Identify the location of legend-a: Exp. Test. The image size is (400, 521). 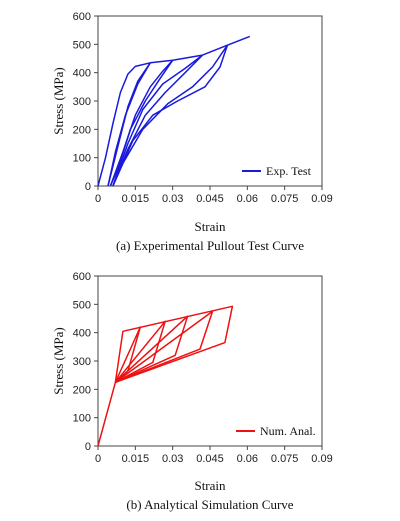
(277, 171).